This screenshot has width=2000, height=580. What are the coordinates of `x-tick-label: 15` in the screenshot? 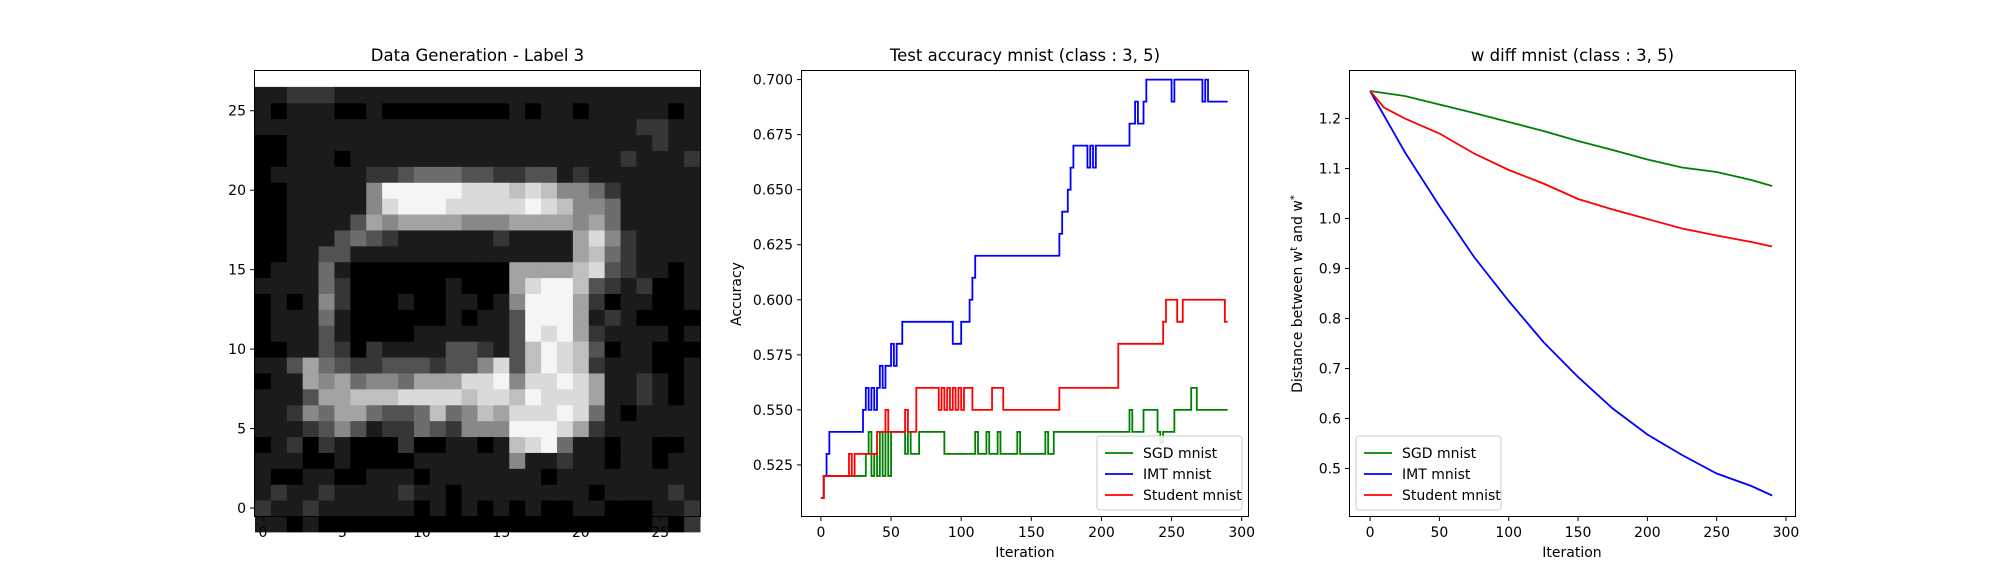 It's located at (501, 533).